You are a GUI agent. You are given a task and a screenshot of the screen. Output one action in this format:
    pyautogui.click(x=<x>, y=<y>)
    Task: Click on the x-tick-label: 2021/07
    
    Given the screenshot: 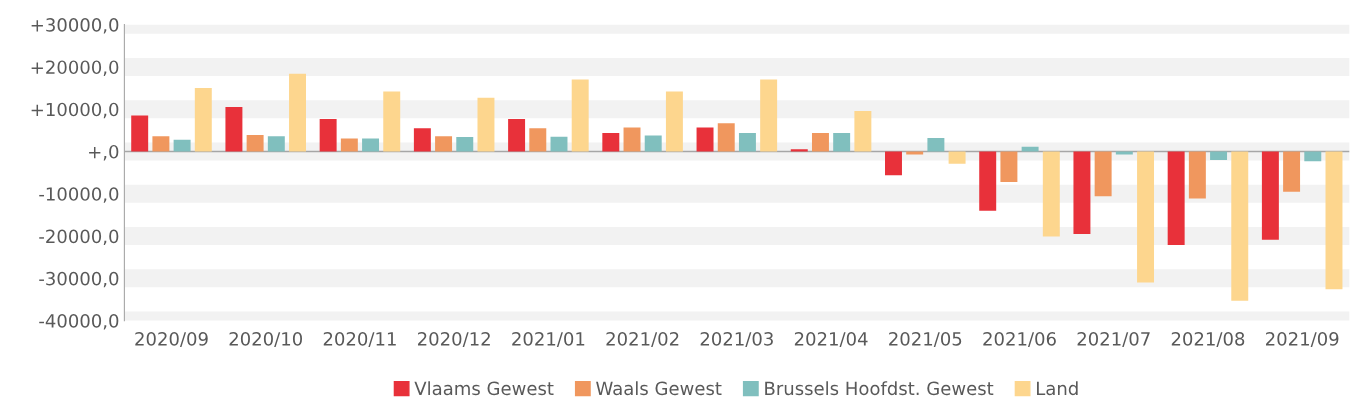 What is the action you would take?
    pyautogui.click(x=1113, y=340)
    